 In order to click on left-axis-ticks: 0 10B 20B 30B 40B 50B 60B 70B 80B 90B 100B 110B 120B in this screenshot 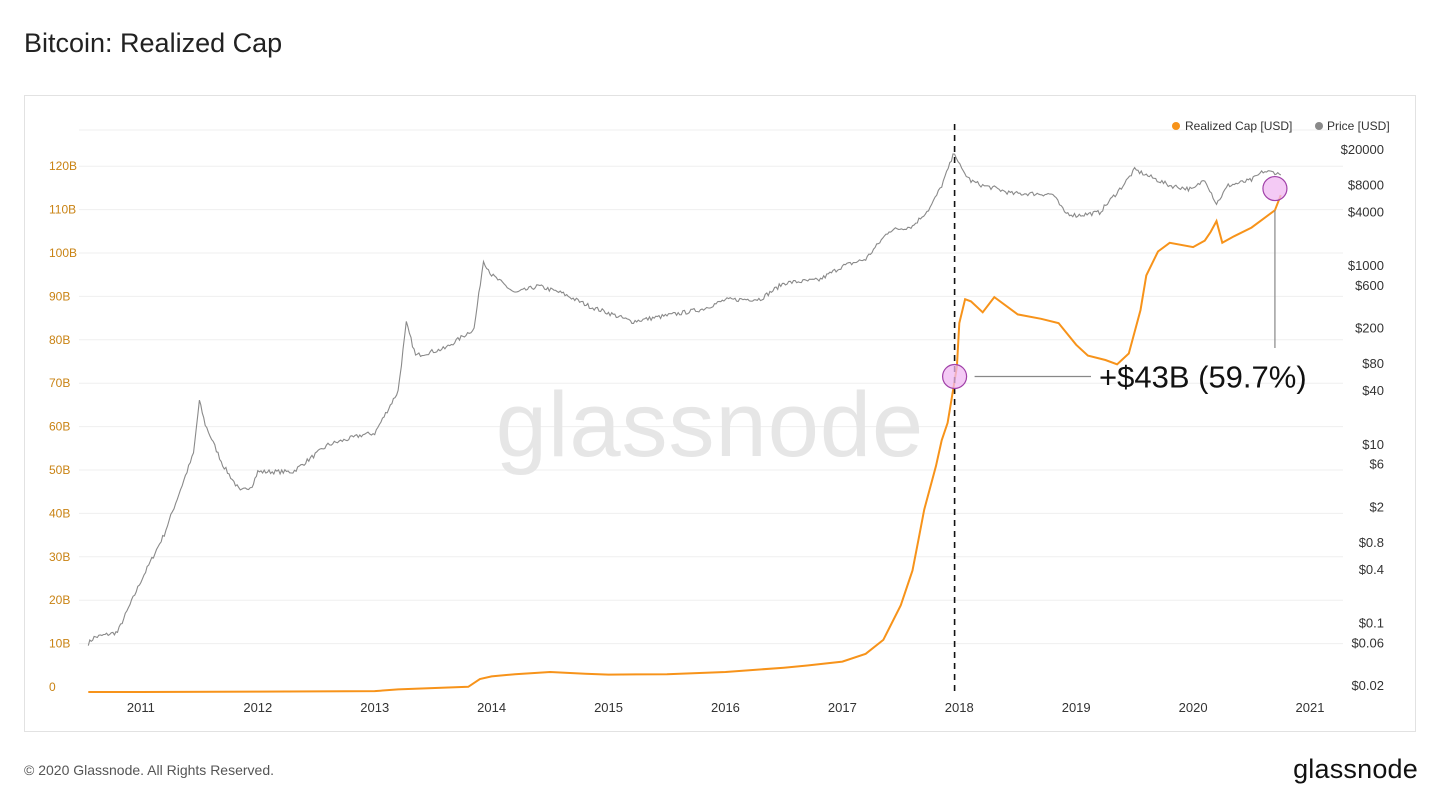, I will do `click(63, 426)`.